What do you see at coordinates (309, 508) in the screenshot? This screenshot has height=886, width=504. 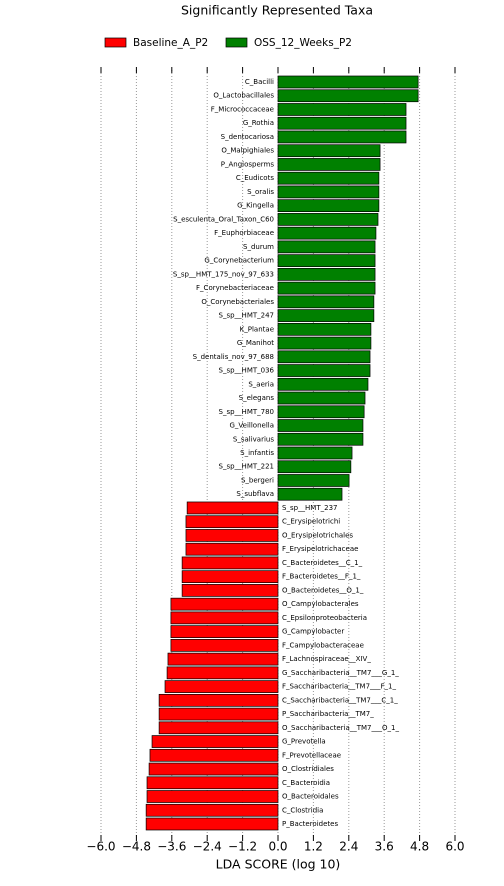 I see `category-label: S_sp__HMT_237` at bounding box center [309, 508].